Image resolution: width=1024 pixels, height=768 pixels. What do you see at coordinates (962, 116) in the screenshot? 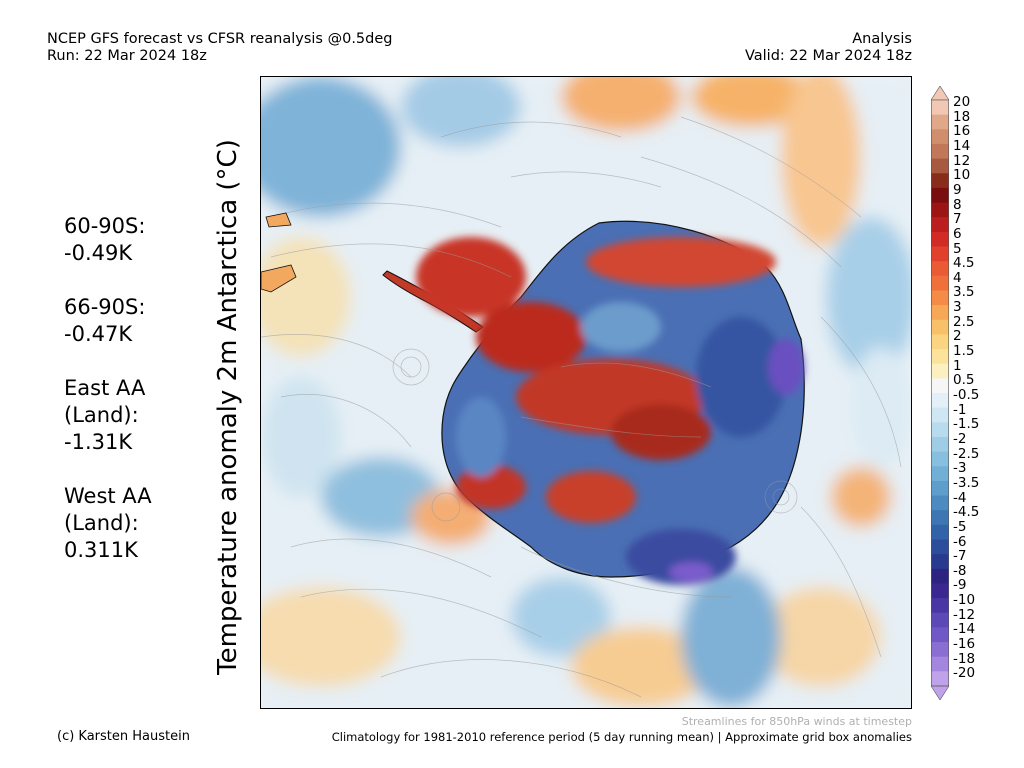
I see `colorbar-tick-label: 18` at bounding box center [962, 116].